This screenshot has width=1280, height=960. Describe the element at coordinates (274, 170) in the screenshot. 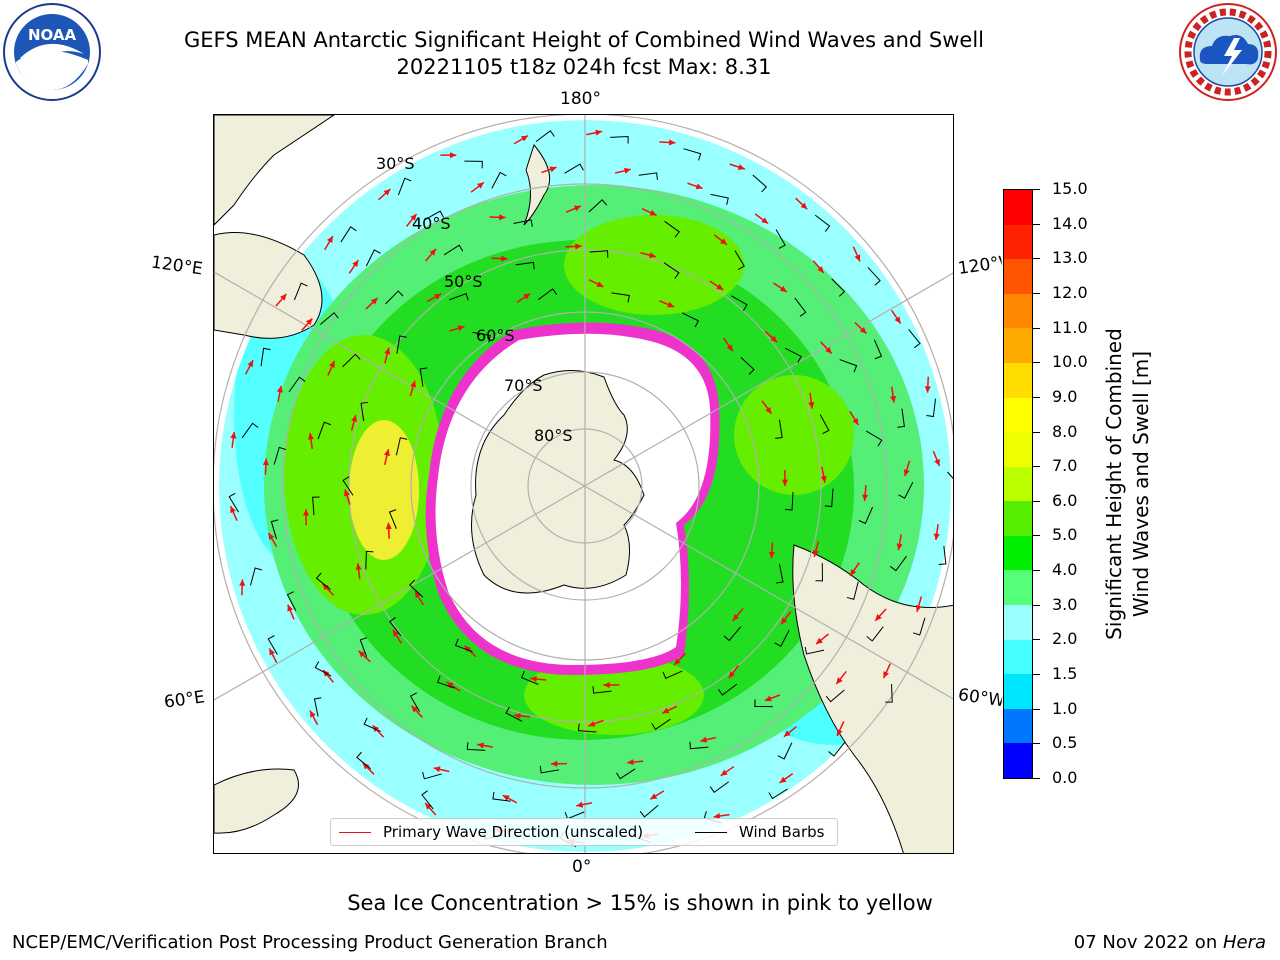

I see `land-africa-top` at that location.